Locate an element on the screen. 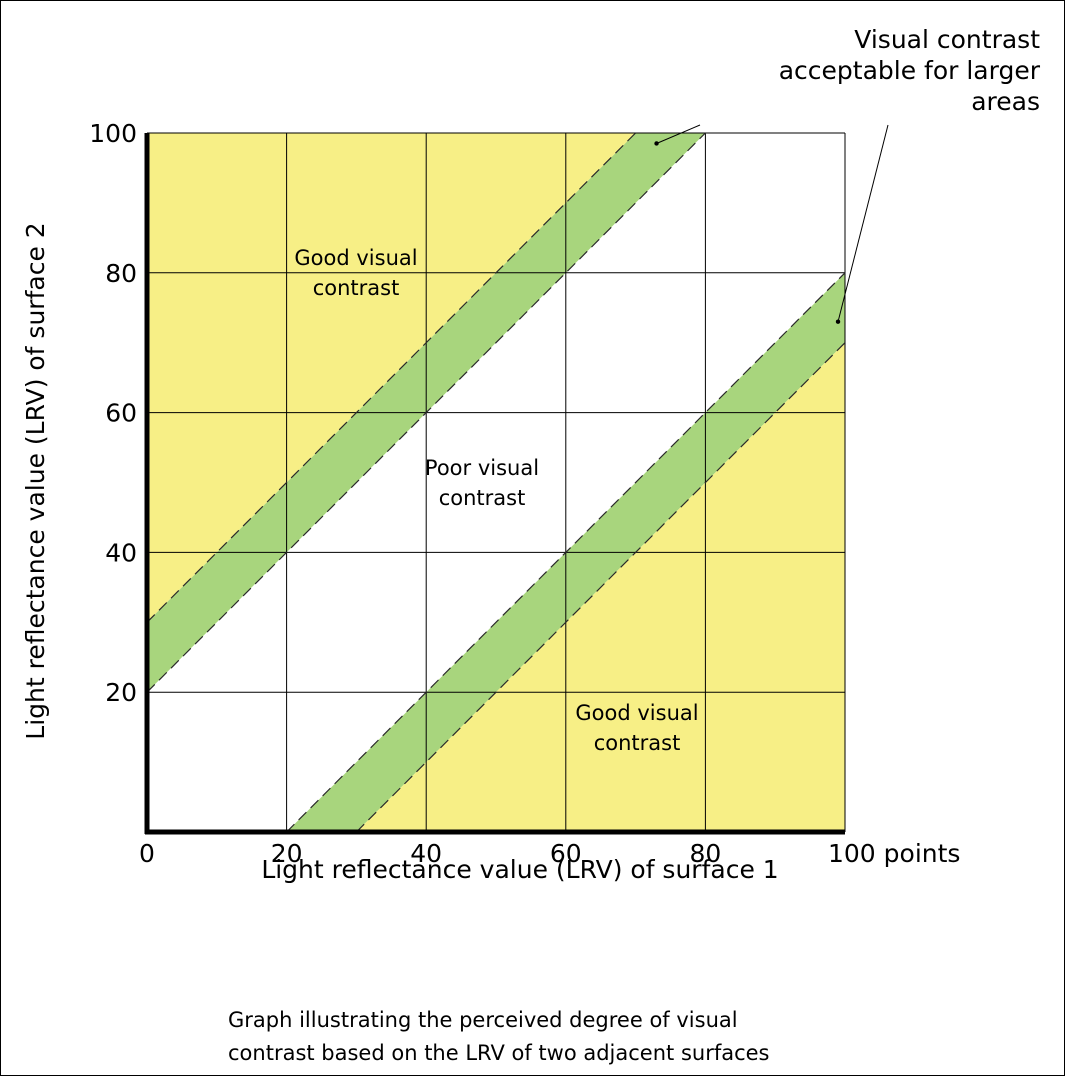 This screenshot has width=1065, height=1076. y-tick-label: 80 is located at coordinates (121, 273).